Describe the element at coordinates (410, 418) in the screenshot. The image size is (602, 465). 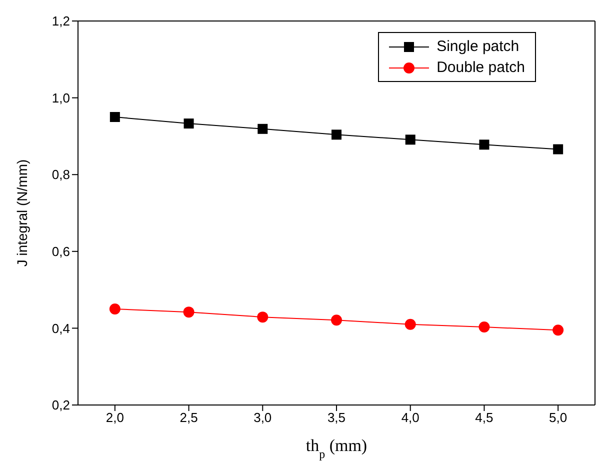
I see `x-tick-label: 4,0` at that location.